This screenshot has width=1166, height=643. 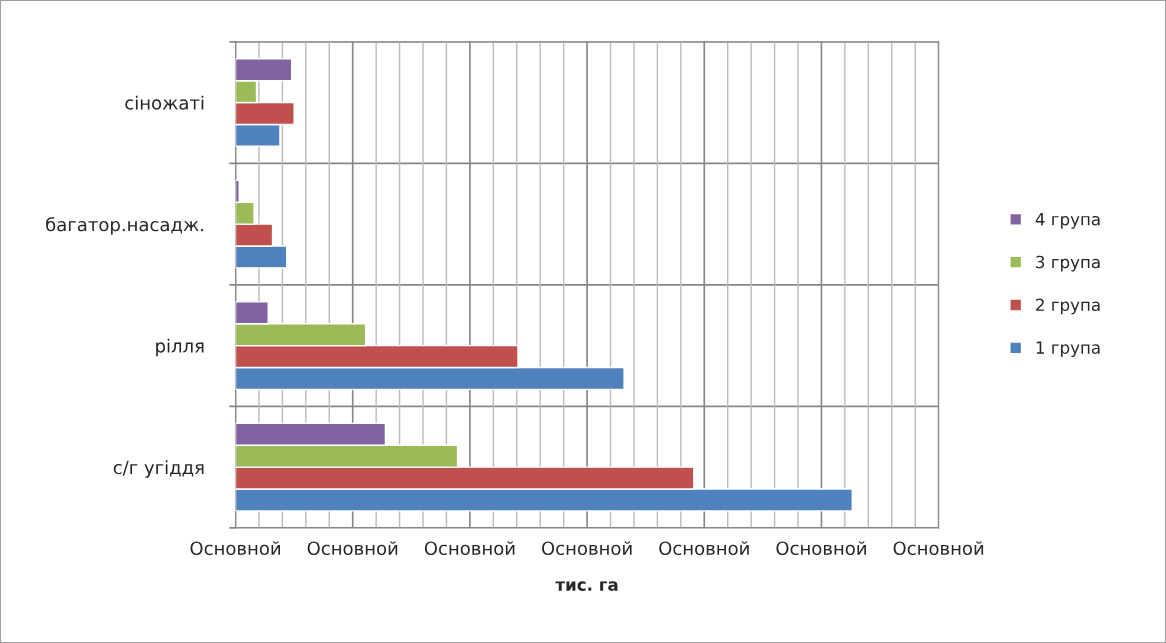 What do you see at coordinates (1067, 221) in the screenshot?
I see `legend-label: 4 група` at bounding box center [1067, 221].